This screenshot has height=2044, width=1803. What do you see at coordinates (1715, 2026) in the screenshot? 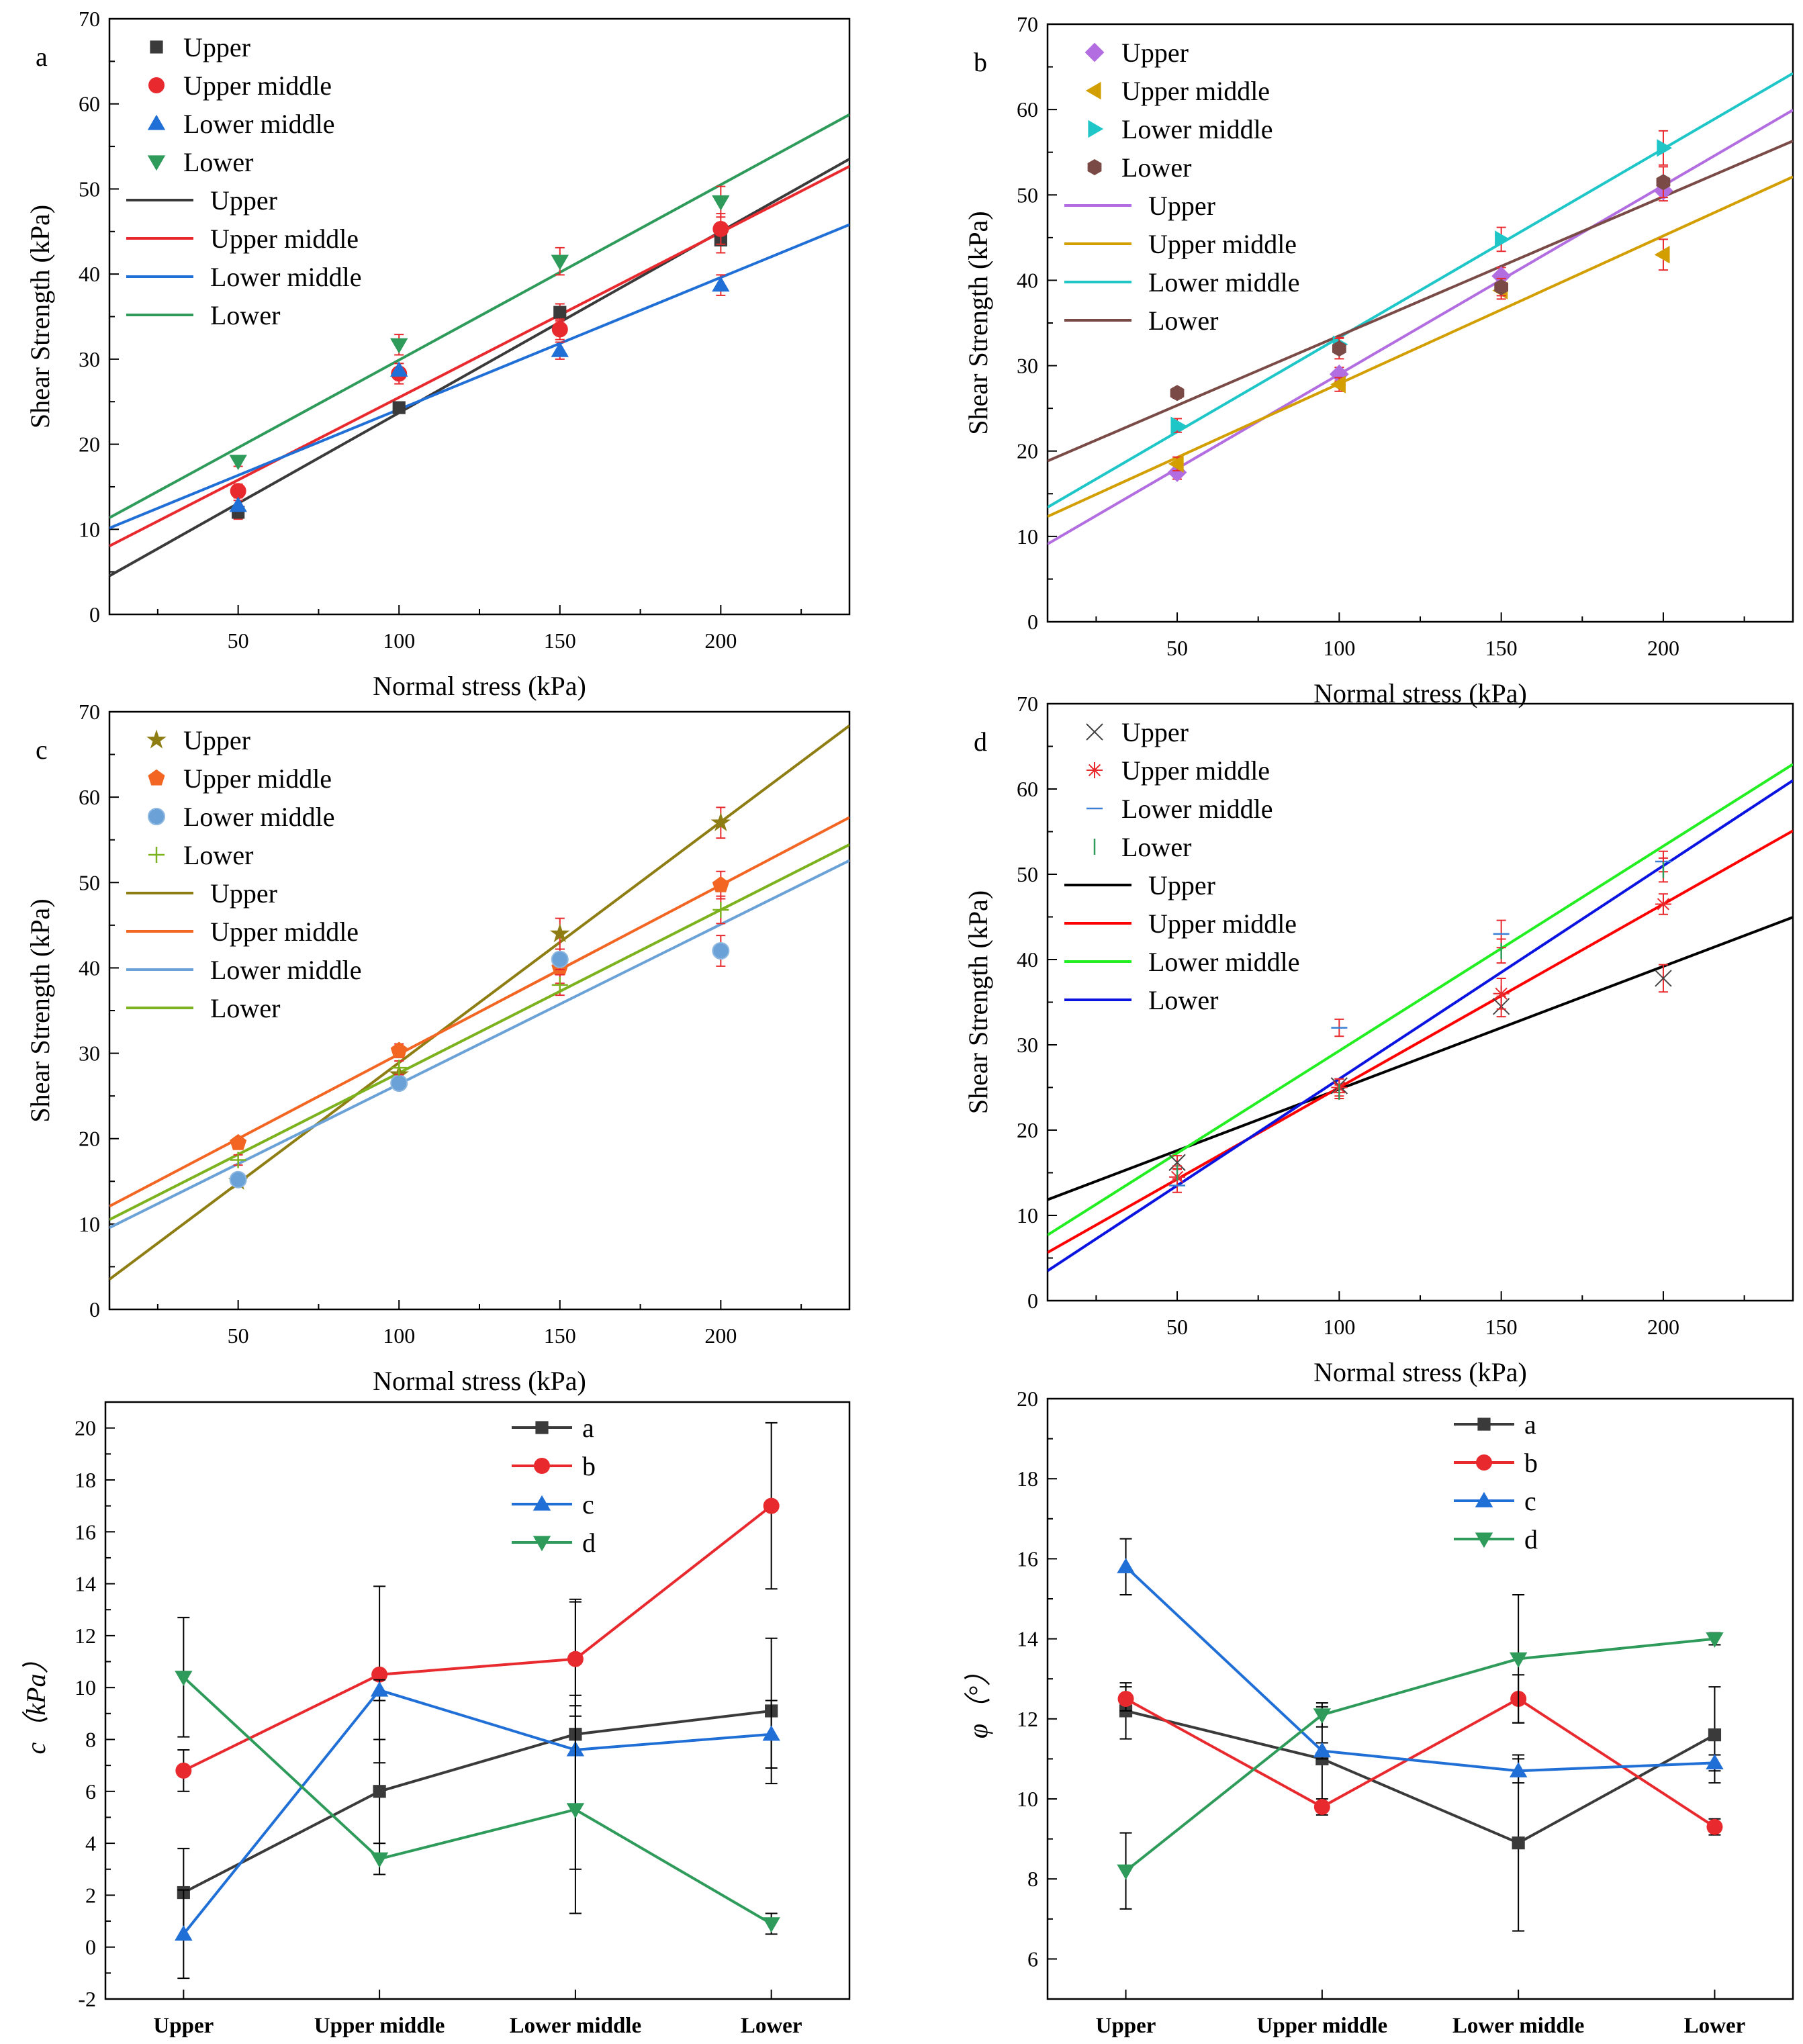
I see `x-category-label: Lower` at bounding box center [1715, 2026].